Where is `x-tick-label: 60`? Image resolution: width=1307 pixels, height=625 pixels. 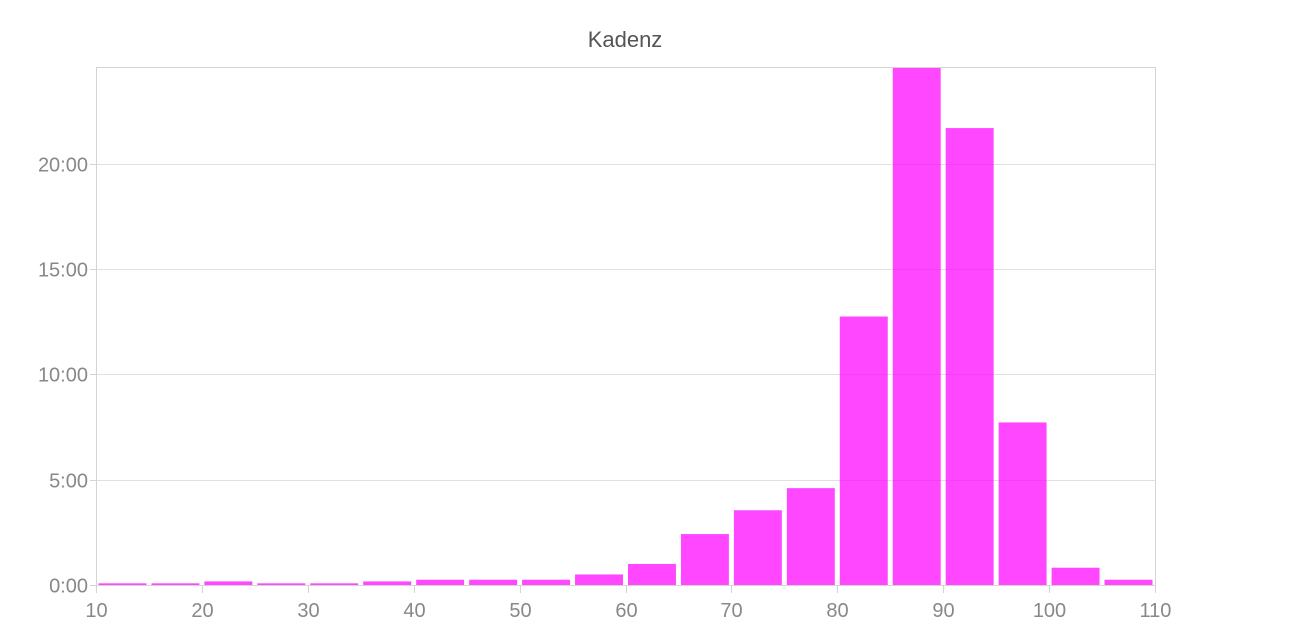 x-tick-label: 60 is located at coordinates (626, 611).